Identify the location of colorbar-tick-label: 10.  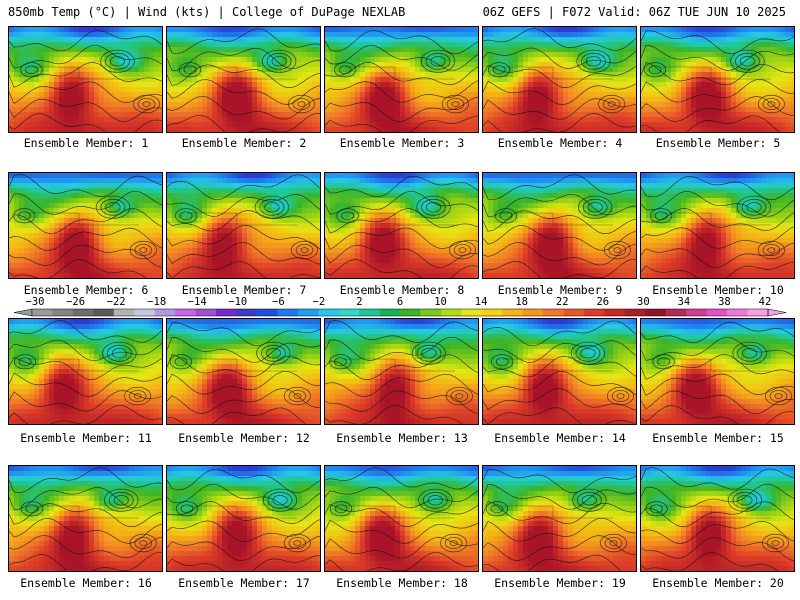
(440, 302).